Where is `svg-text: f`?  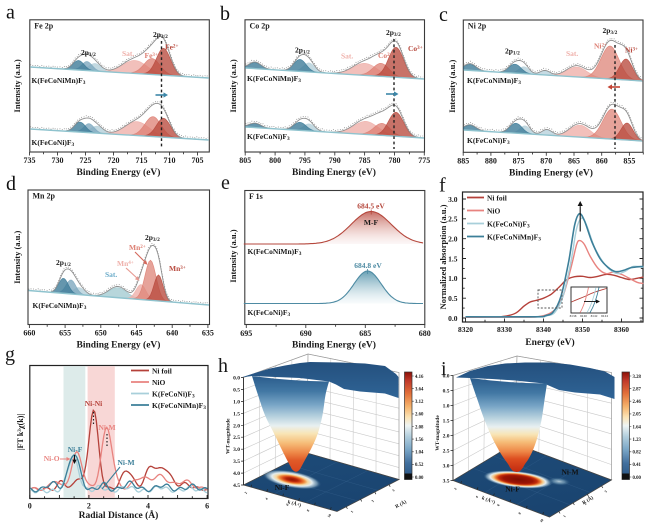
svg-text: f is located at coordinates (442, 186).